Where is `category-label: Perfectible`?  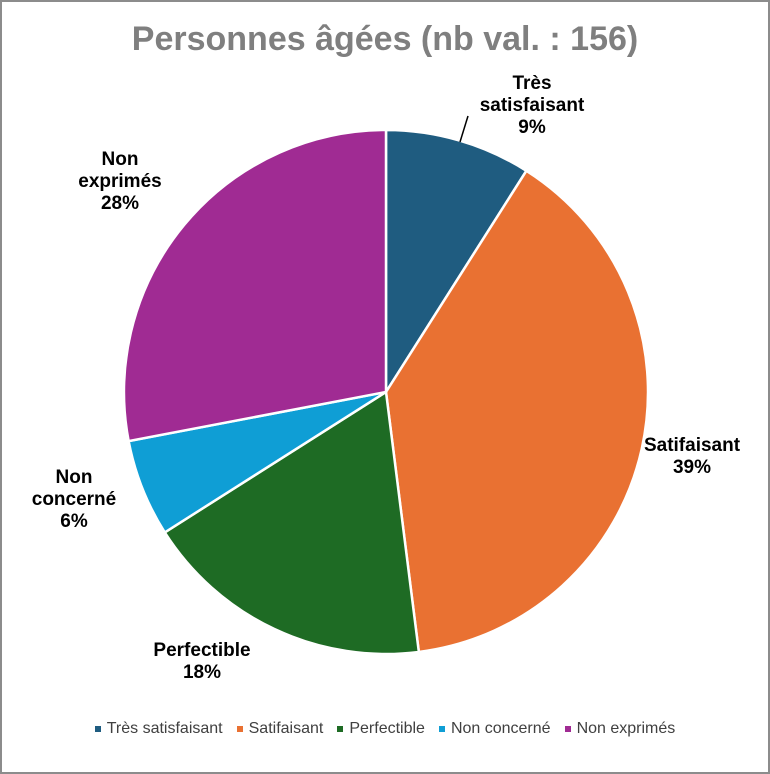 category-label: Perfectible is located at coordinates (202, 650).